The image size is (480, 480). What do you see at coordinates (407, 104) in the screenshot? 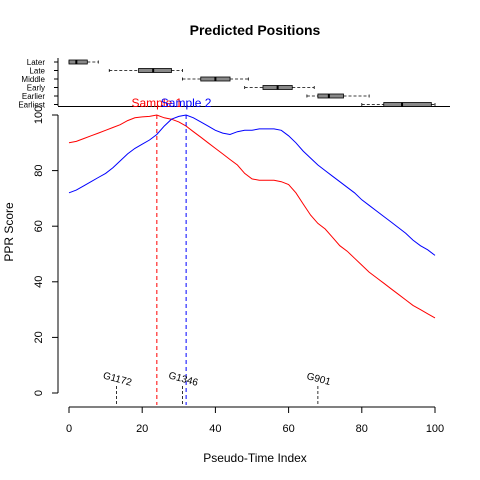
I see `box-earliest` at bounding box center [407, 104].